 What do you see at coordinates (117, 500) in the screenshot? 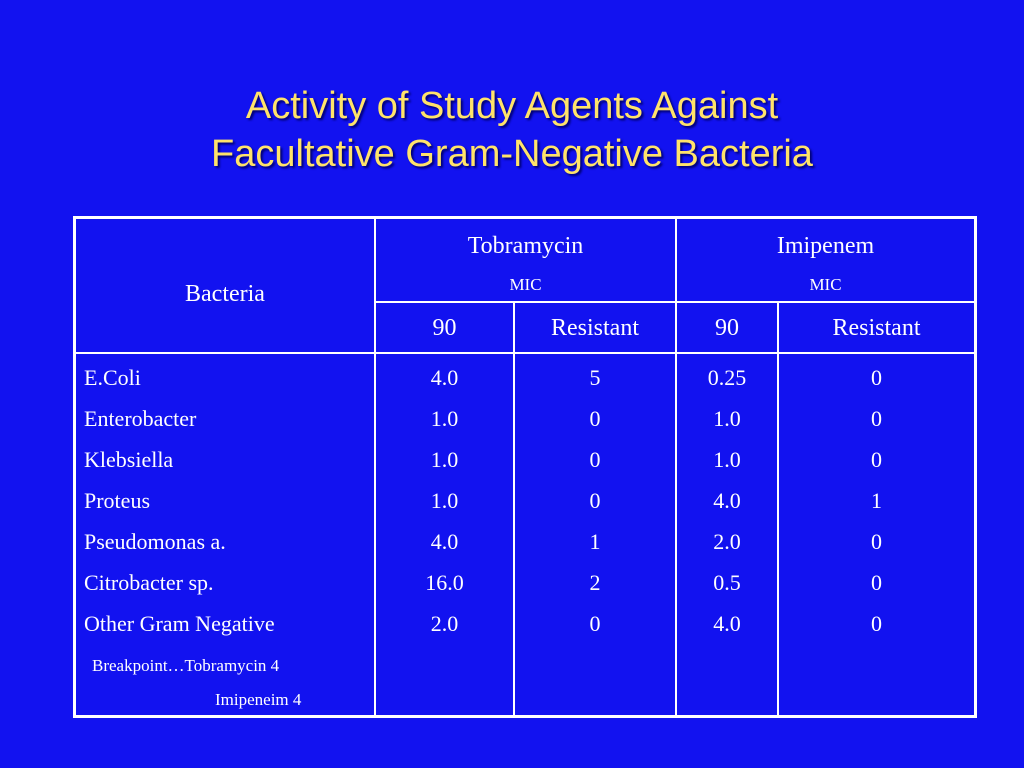
I see `bacteria-name: Proteus` at bounding box center [117, 500].